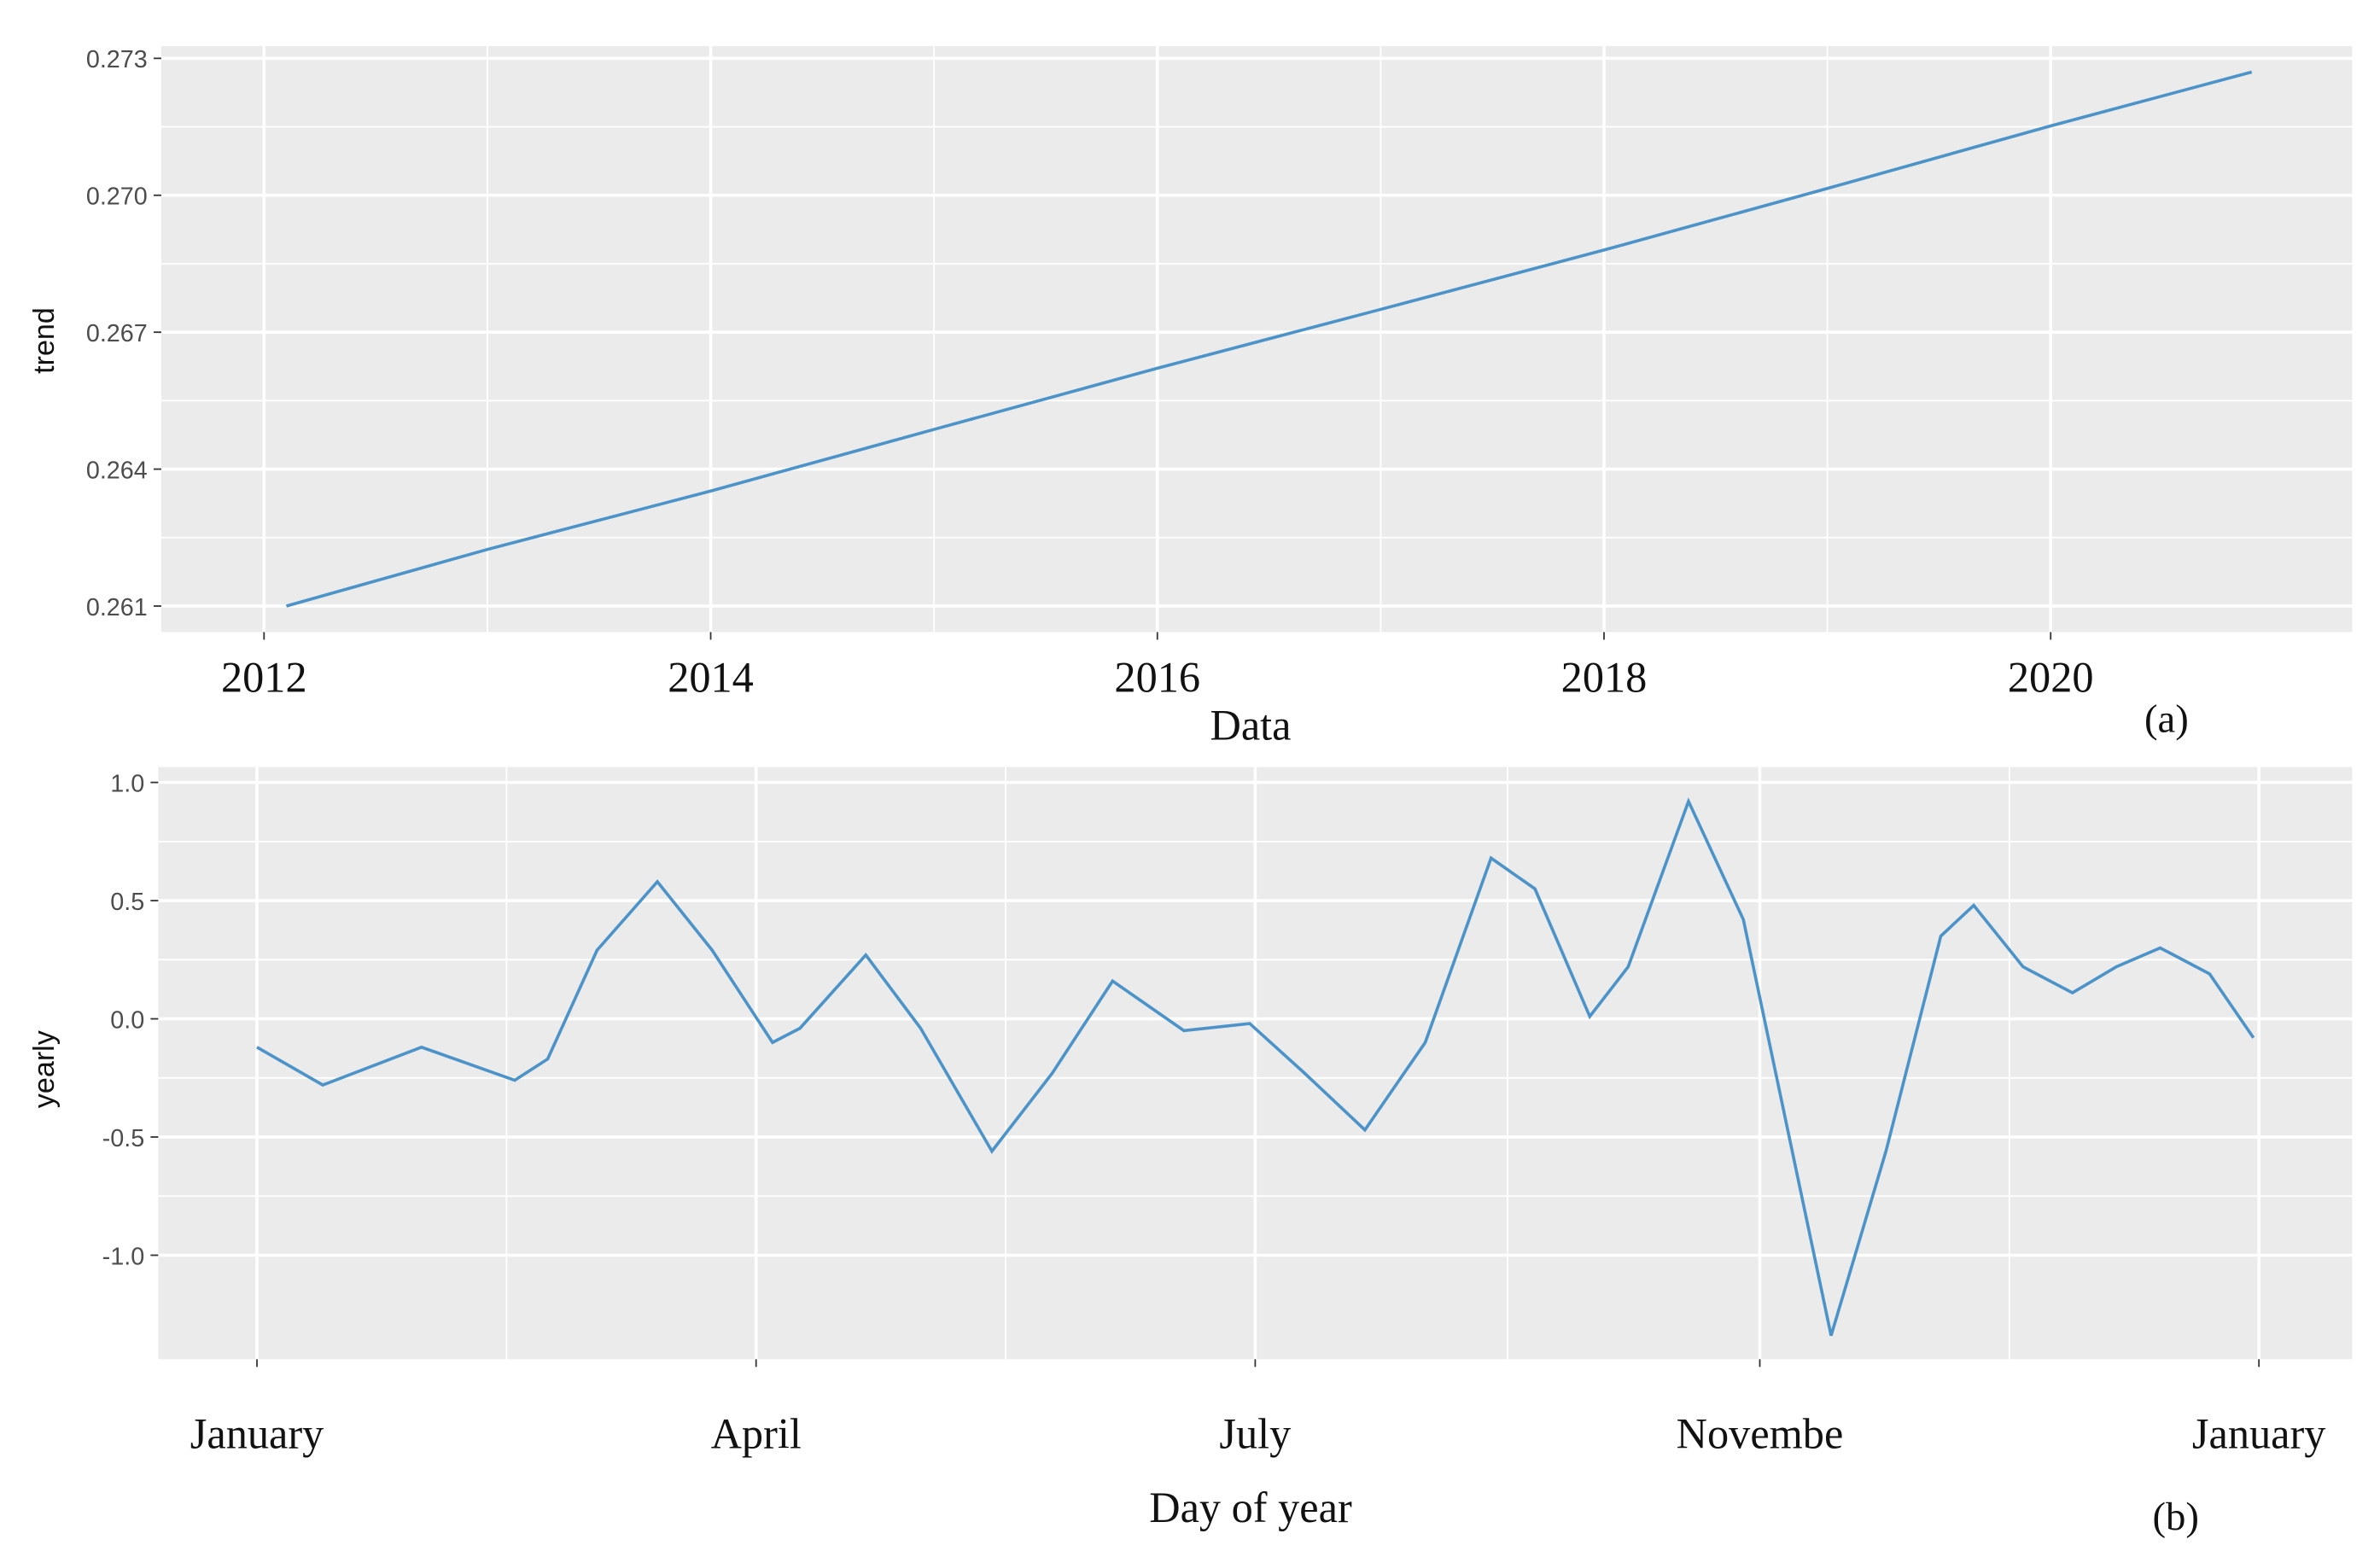  What do you see at coordinates (127, 902) in the screenshot?
I see `y-tick-label: 0.5` at bounding box center [127, 902].